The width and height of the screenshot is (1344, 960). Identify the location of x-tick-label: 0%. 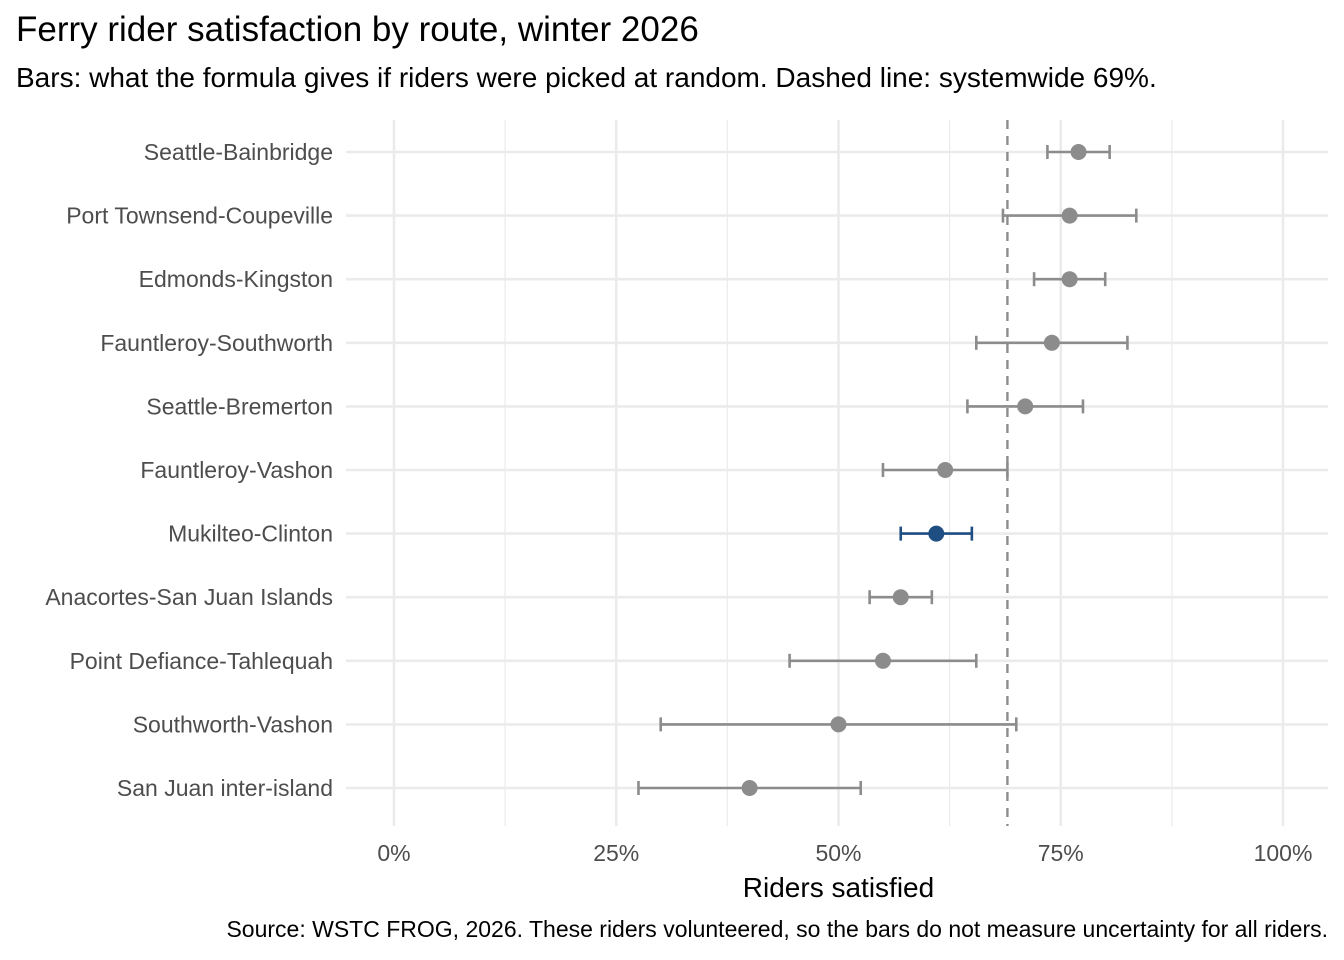
(393, 853).